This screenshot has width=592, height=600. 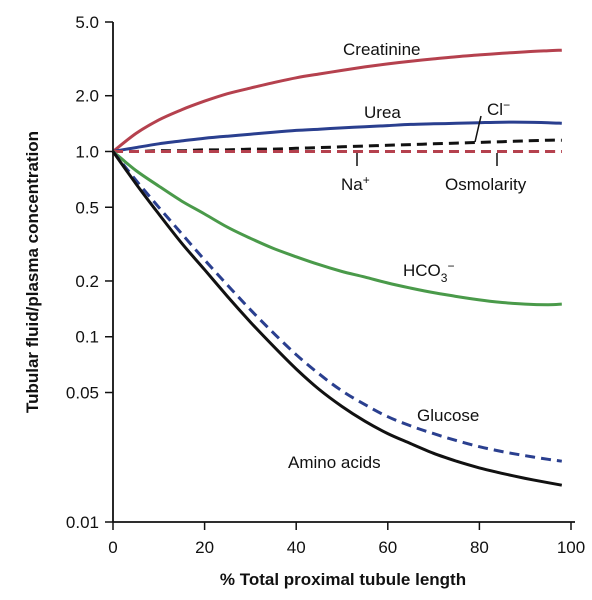 What do you see at coordinates (495, 109) in the screenshot?
I see `cl-text: Cl` at bounding box center [495, 109].